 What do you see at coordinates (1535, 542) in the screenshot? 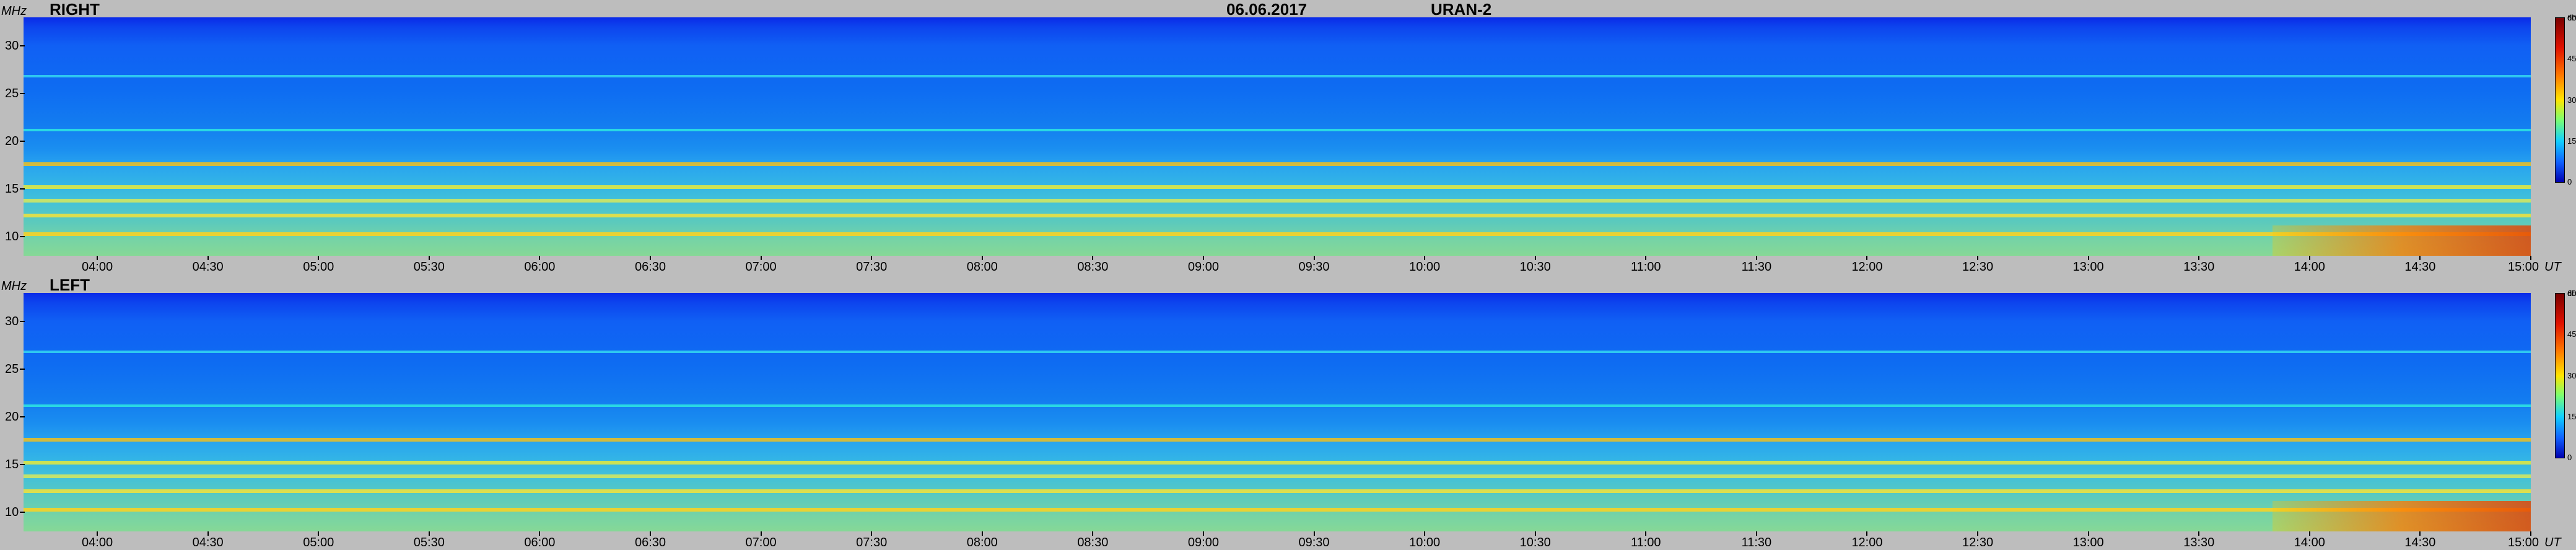
I see `x-tick-label: 10:30` at bounding box center [1535, 542].